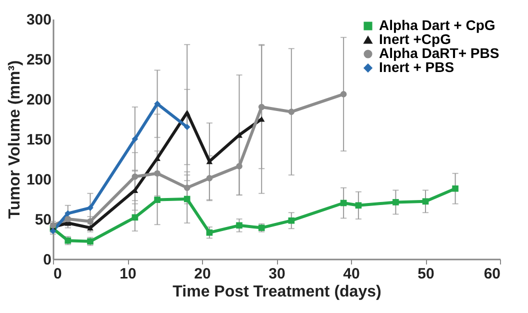 This screenshot has height=313, width=528. Describe the element at coordinates (437, 25) in the screenshot. I see `legend-label: Alpha Dart + CpG` at that location.